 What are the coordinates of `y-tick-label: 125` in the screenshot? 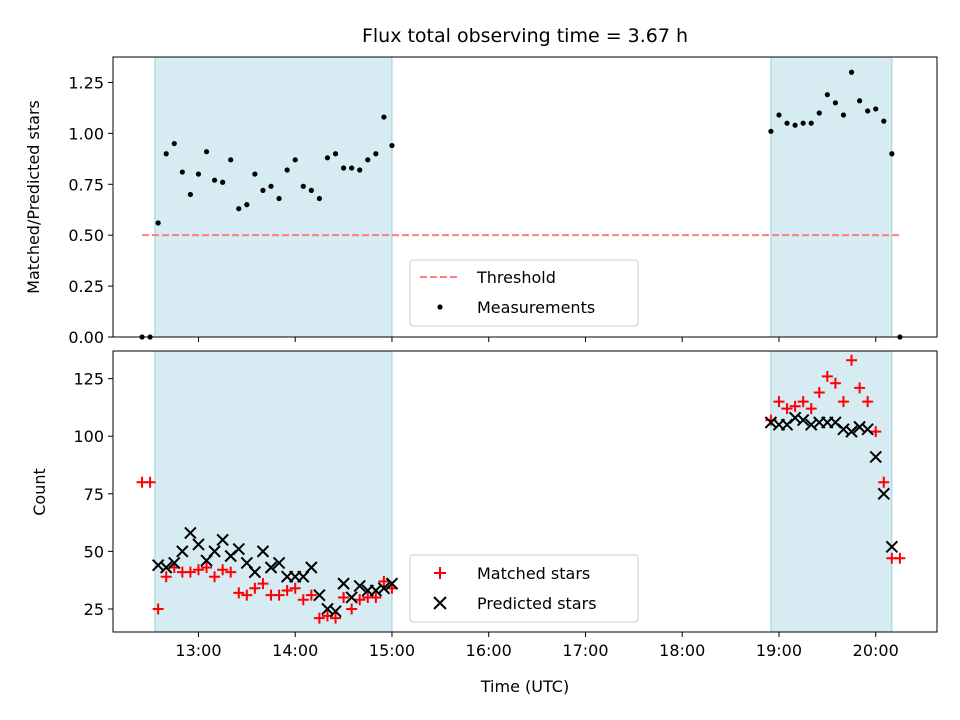 It's located at (88, 379).